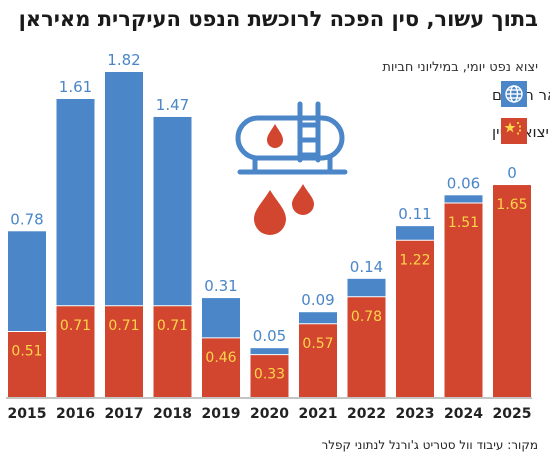 This screenshot has height=464, width=550. What do you see at coordinates (75, 414) in the screenshot?
I see `x-tick-label: 2016` at bounding box center [75, 414].